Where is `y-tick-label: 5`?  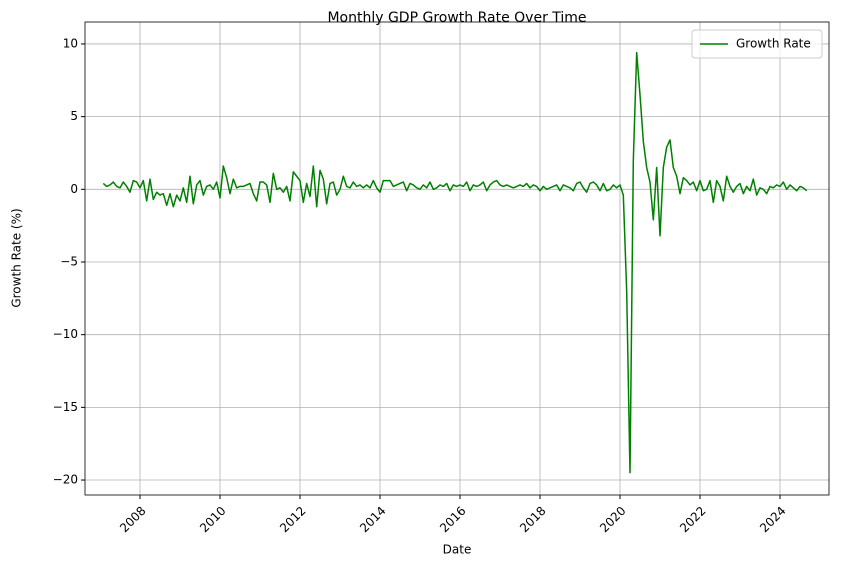 y-tick-label: 5 is located at coordinates (74, 116).